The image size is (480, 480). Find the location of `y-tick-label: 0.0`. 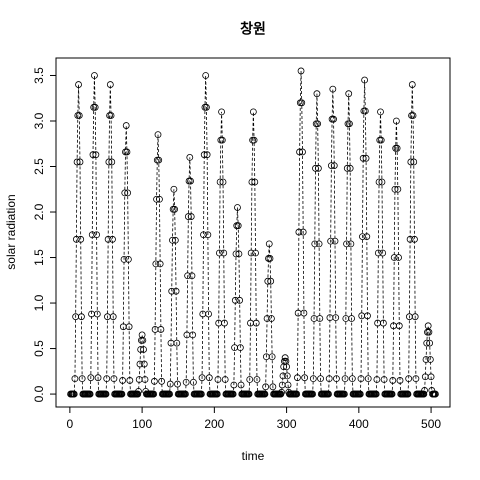

y-tick-label: 0.0 is located at coordinates (39, 393).